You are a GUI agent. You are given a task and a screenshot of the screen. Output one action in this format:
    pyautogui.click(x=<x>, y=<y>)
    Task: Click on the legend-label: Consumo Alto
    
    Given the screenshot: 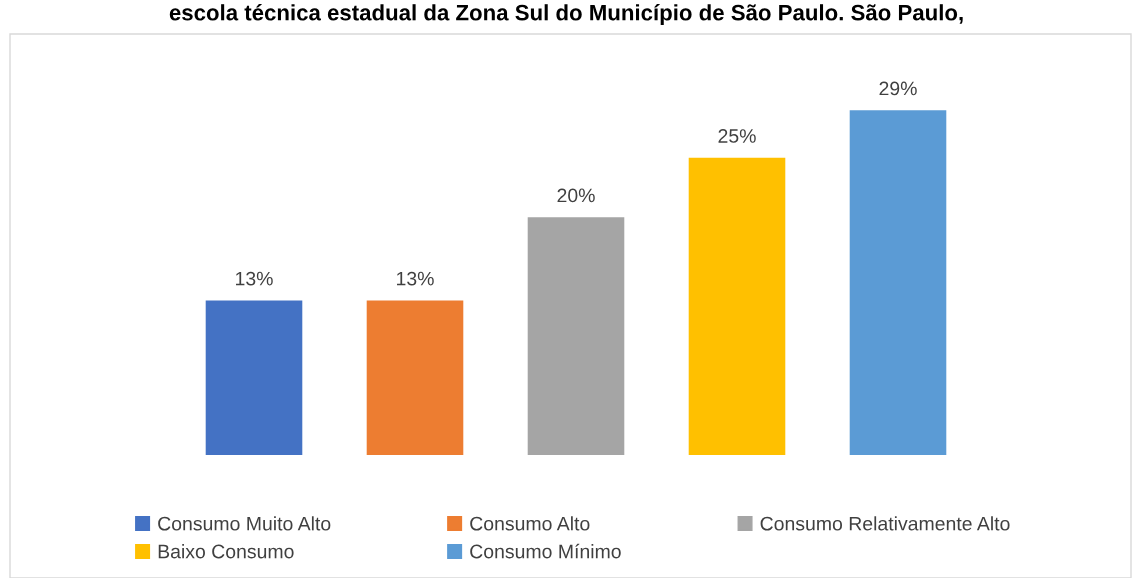 What is the action you would take?
    pyautogui.click(x=530, y=523)
    